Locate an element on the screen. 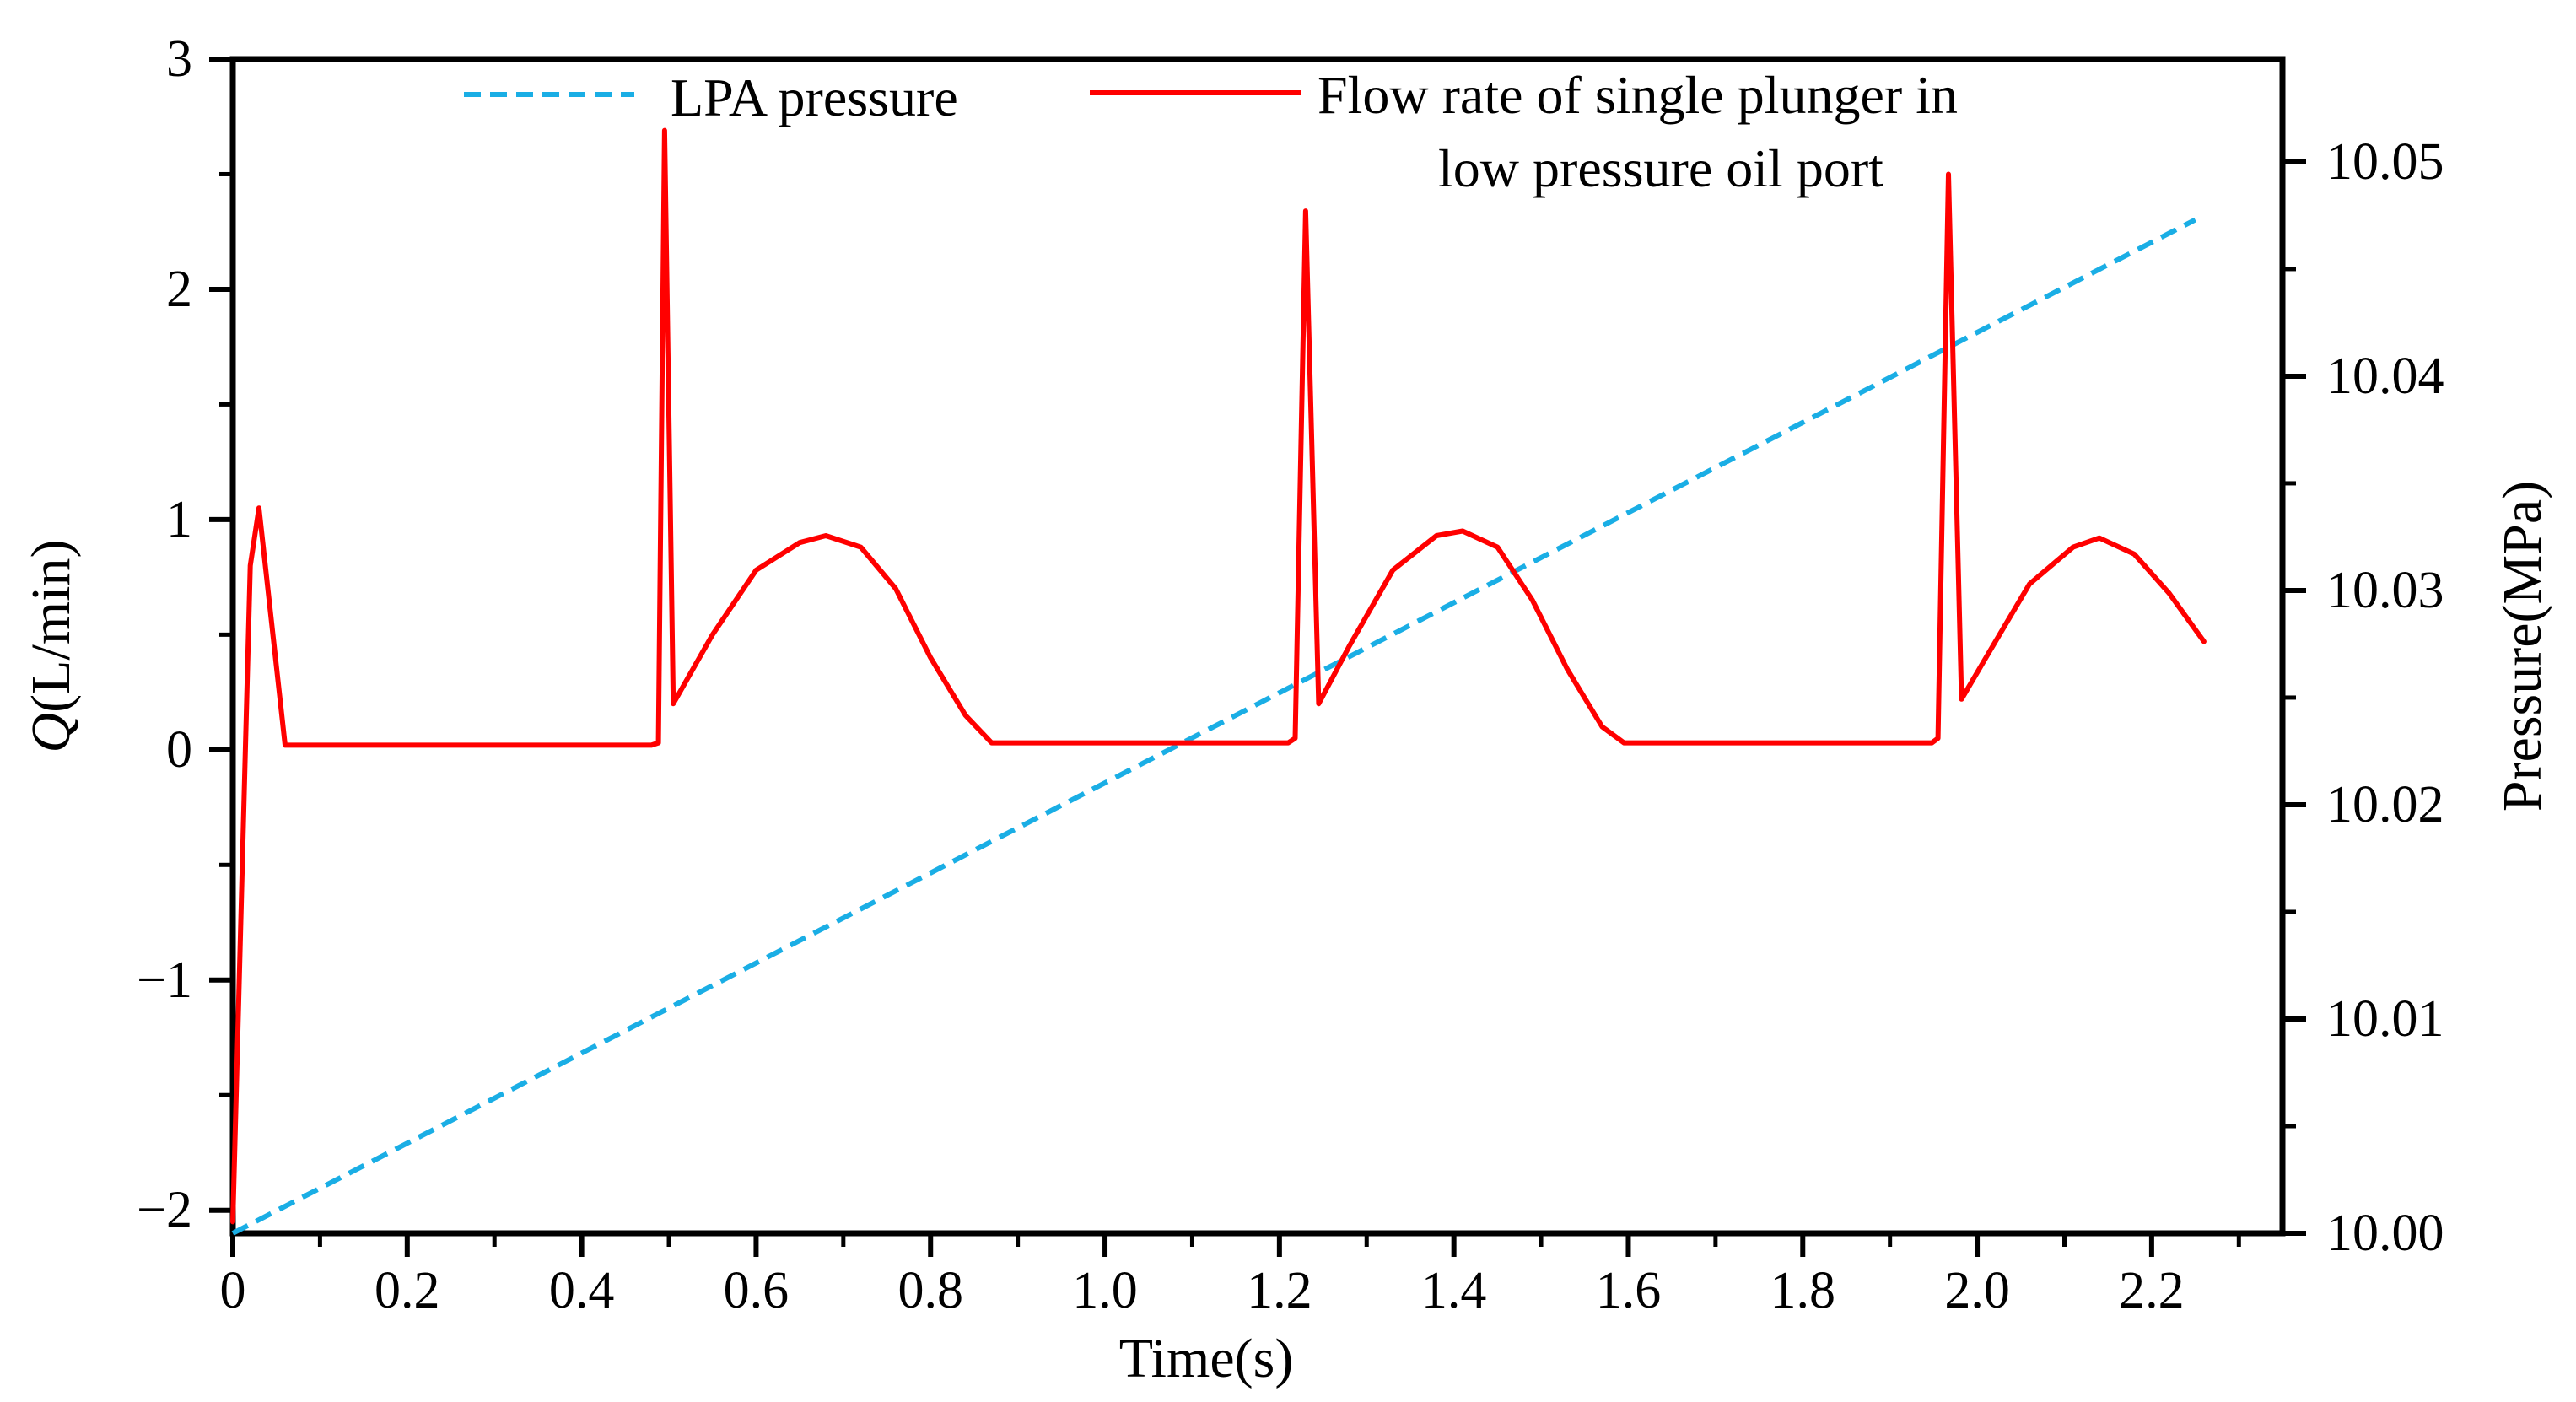 Image resolution: width=2576 pixels, height=1402 pixels. x-tick-label: 0 is located at coordinates (233, 1290).